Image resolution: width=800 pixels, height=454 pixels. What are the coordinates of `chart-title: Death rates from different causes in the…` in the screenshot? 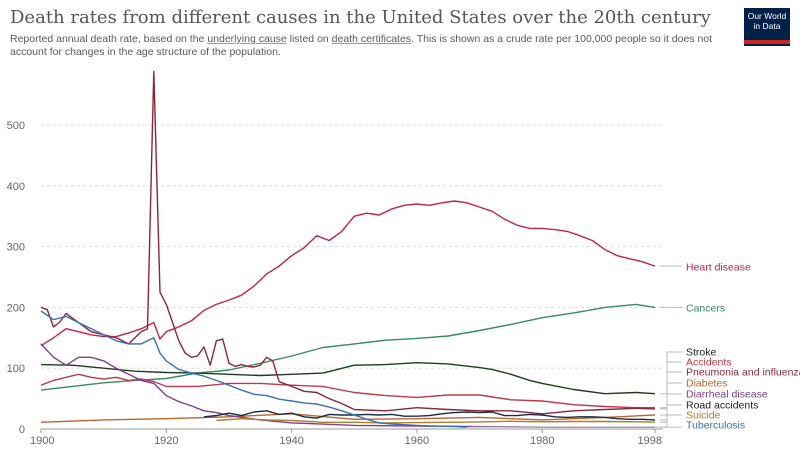 It's located at (360, 17).